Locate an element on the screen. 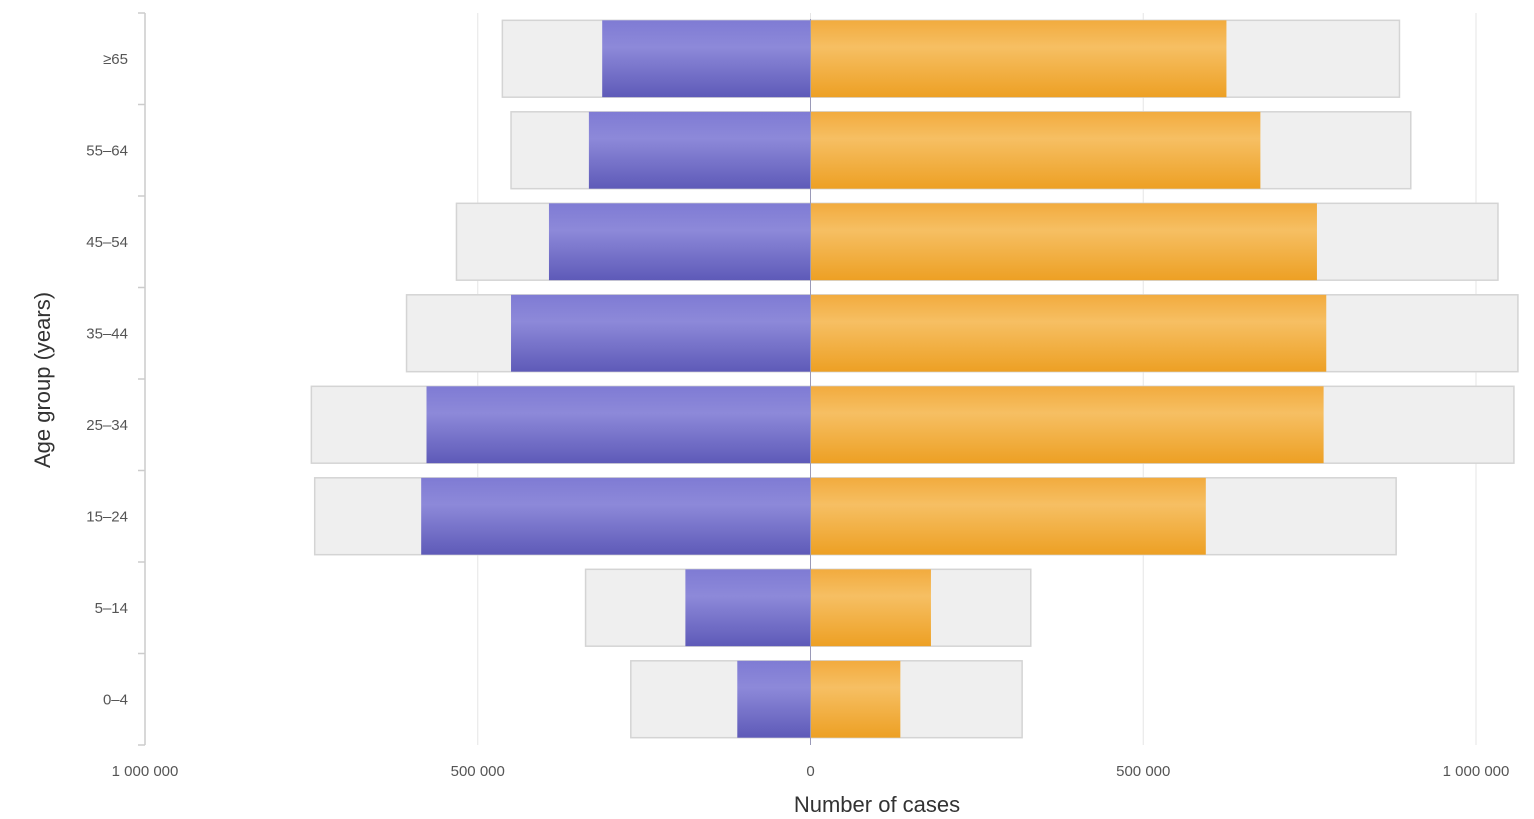  y-tick-label: 5–14 is located at coordinates (111, 608).